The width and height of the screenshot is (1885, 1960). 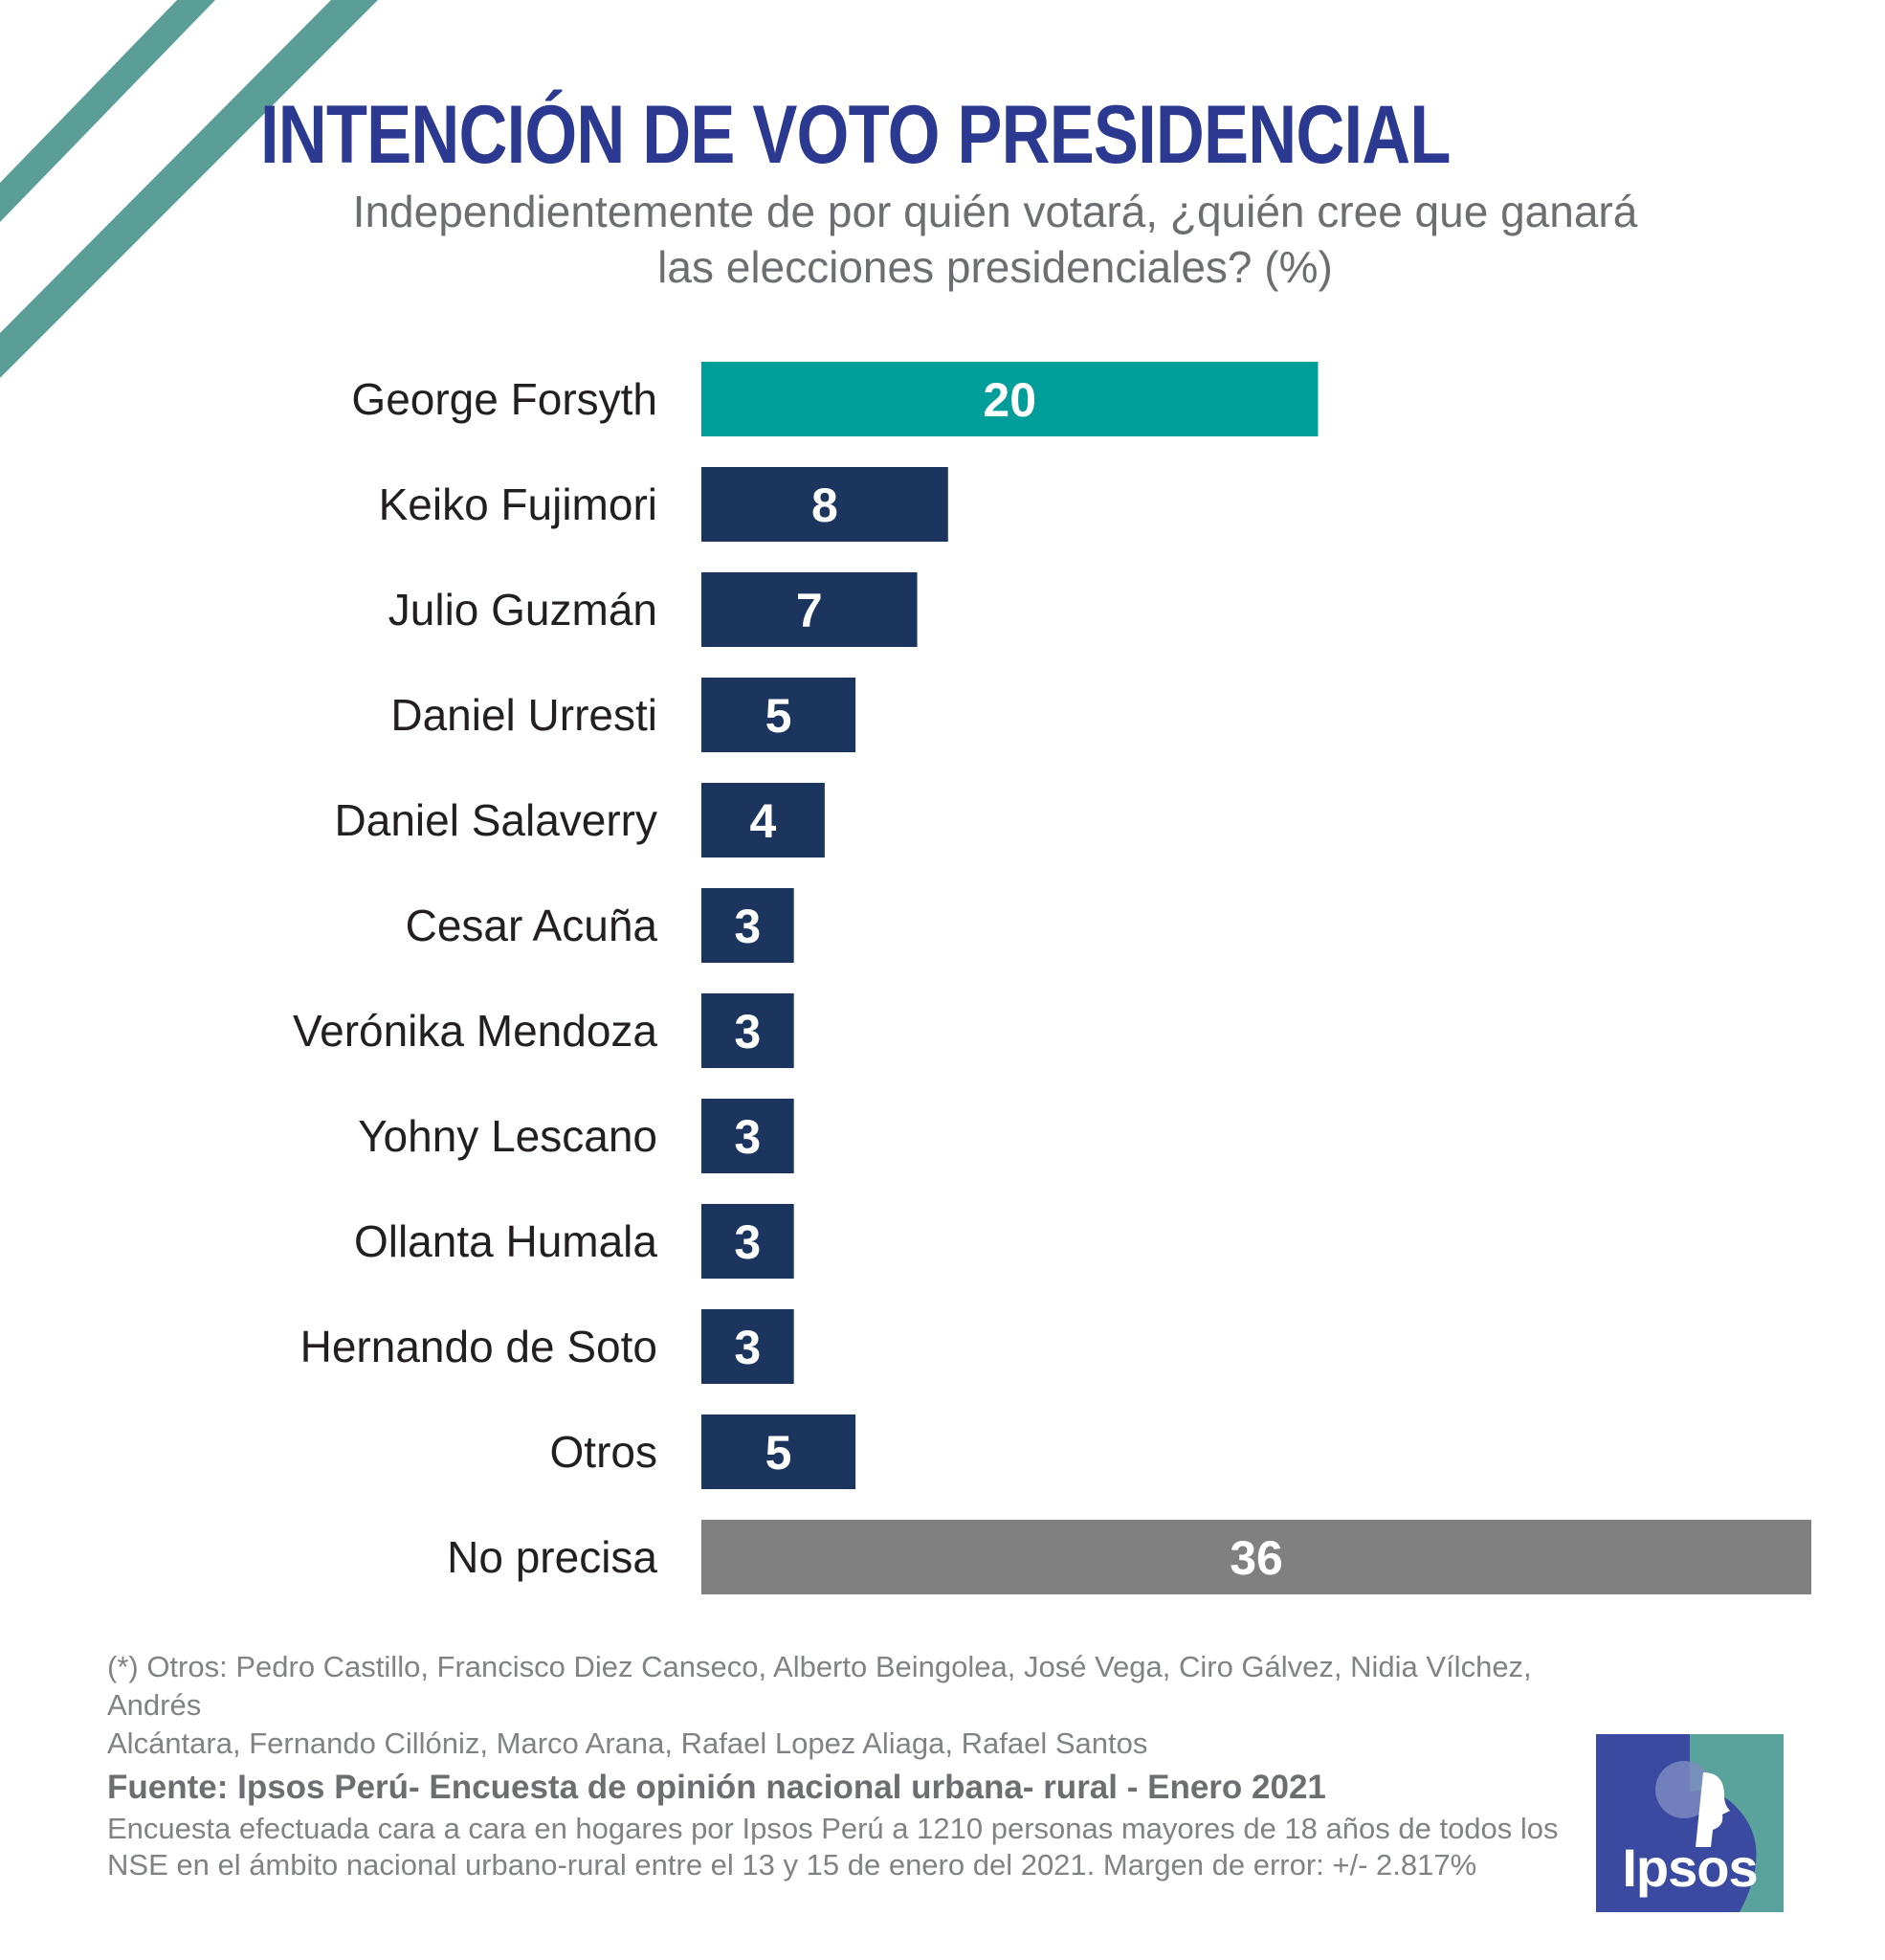 What do you see at coordinates (496, 820) in the screenshot?
I see `category-label: Daniel Salaverry` at bounding box center [496, 820].